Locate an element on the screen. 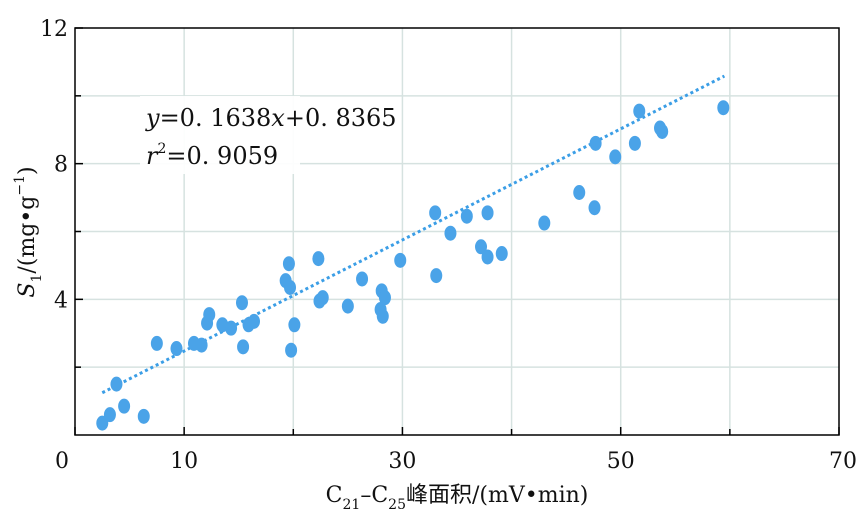 This screenshot has height=531, width=864. y-axis-title: S1/(mg•g−1) is located at coordinates (28, 231).